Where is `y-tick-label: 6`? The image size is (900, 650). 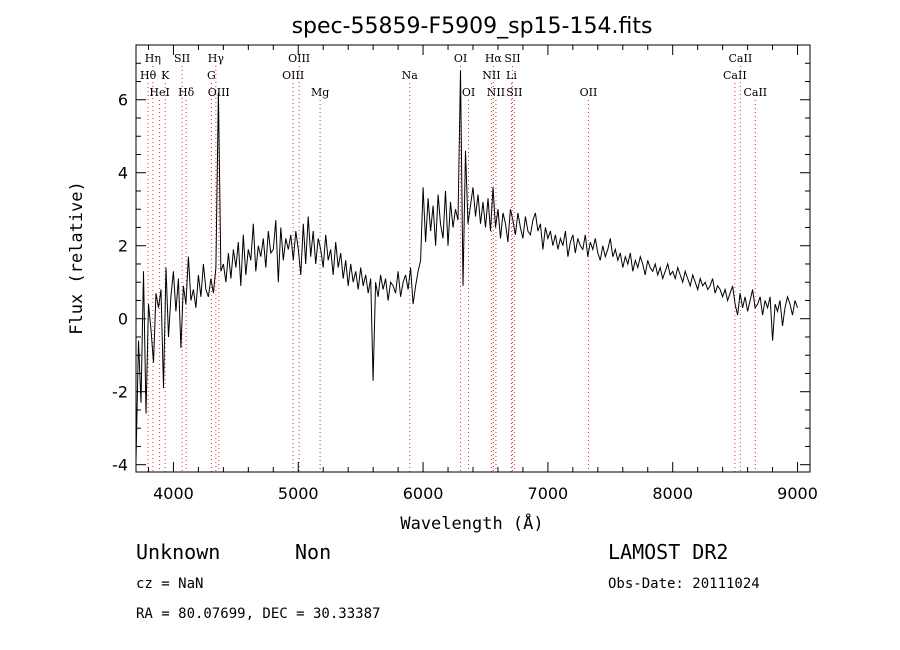 y-tick-label: 6 is located at coordinates (123, 100).